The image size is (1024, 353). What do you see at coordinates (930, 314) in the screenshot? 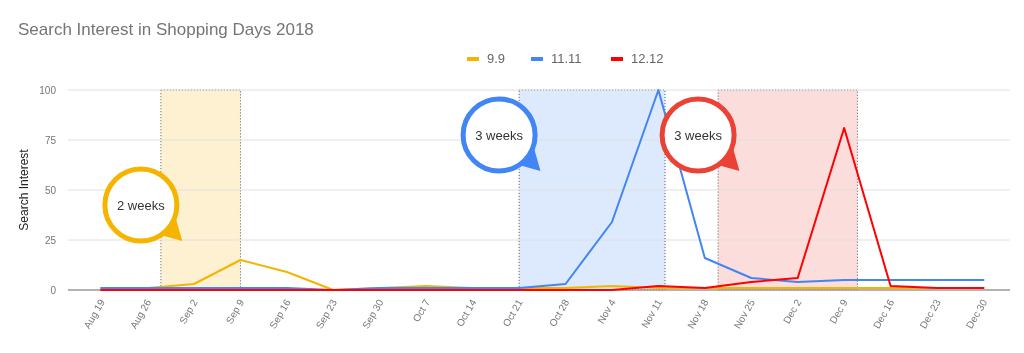
I see `x-tick-label: Dec 23` at bounding box center [930, 314].